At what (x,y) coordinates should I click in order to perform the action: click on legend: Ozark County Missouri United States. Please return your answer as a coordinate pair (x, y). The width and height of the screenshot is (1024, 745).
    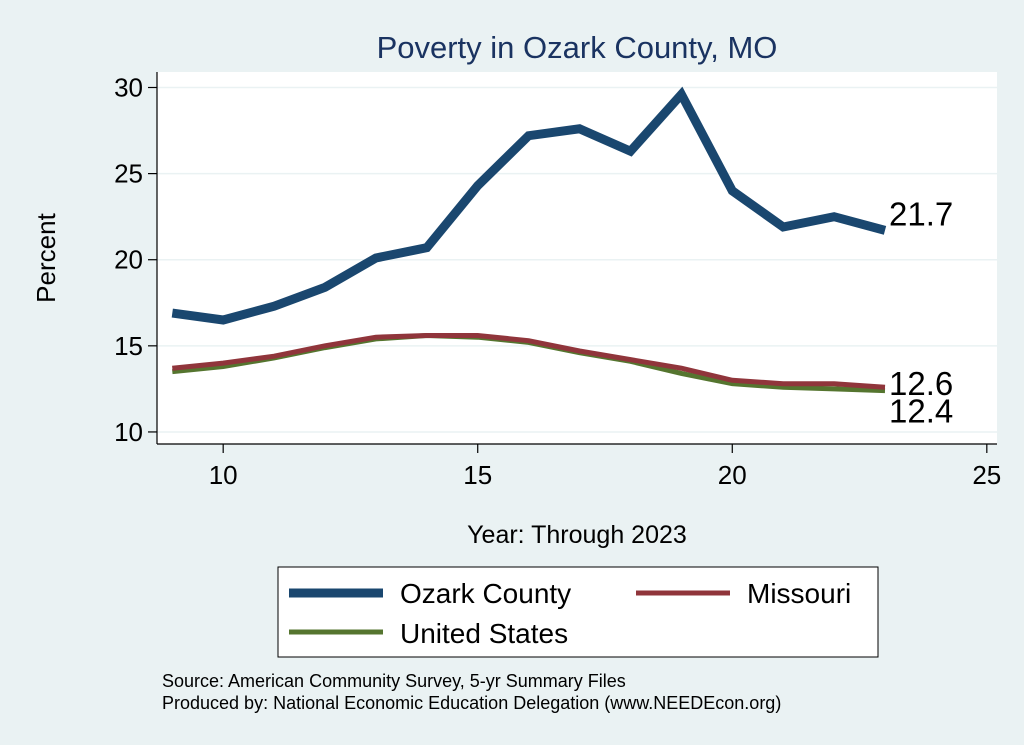
    Looking at the image, I should click on (578, 612).